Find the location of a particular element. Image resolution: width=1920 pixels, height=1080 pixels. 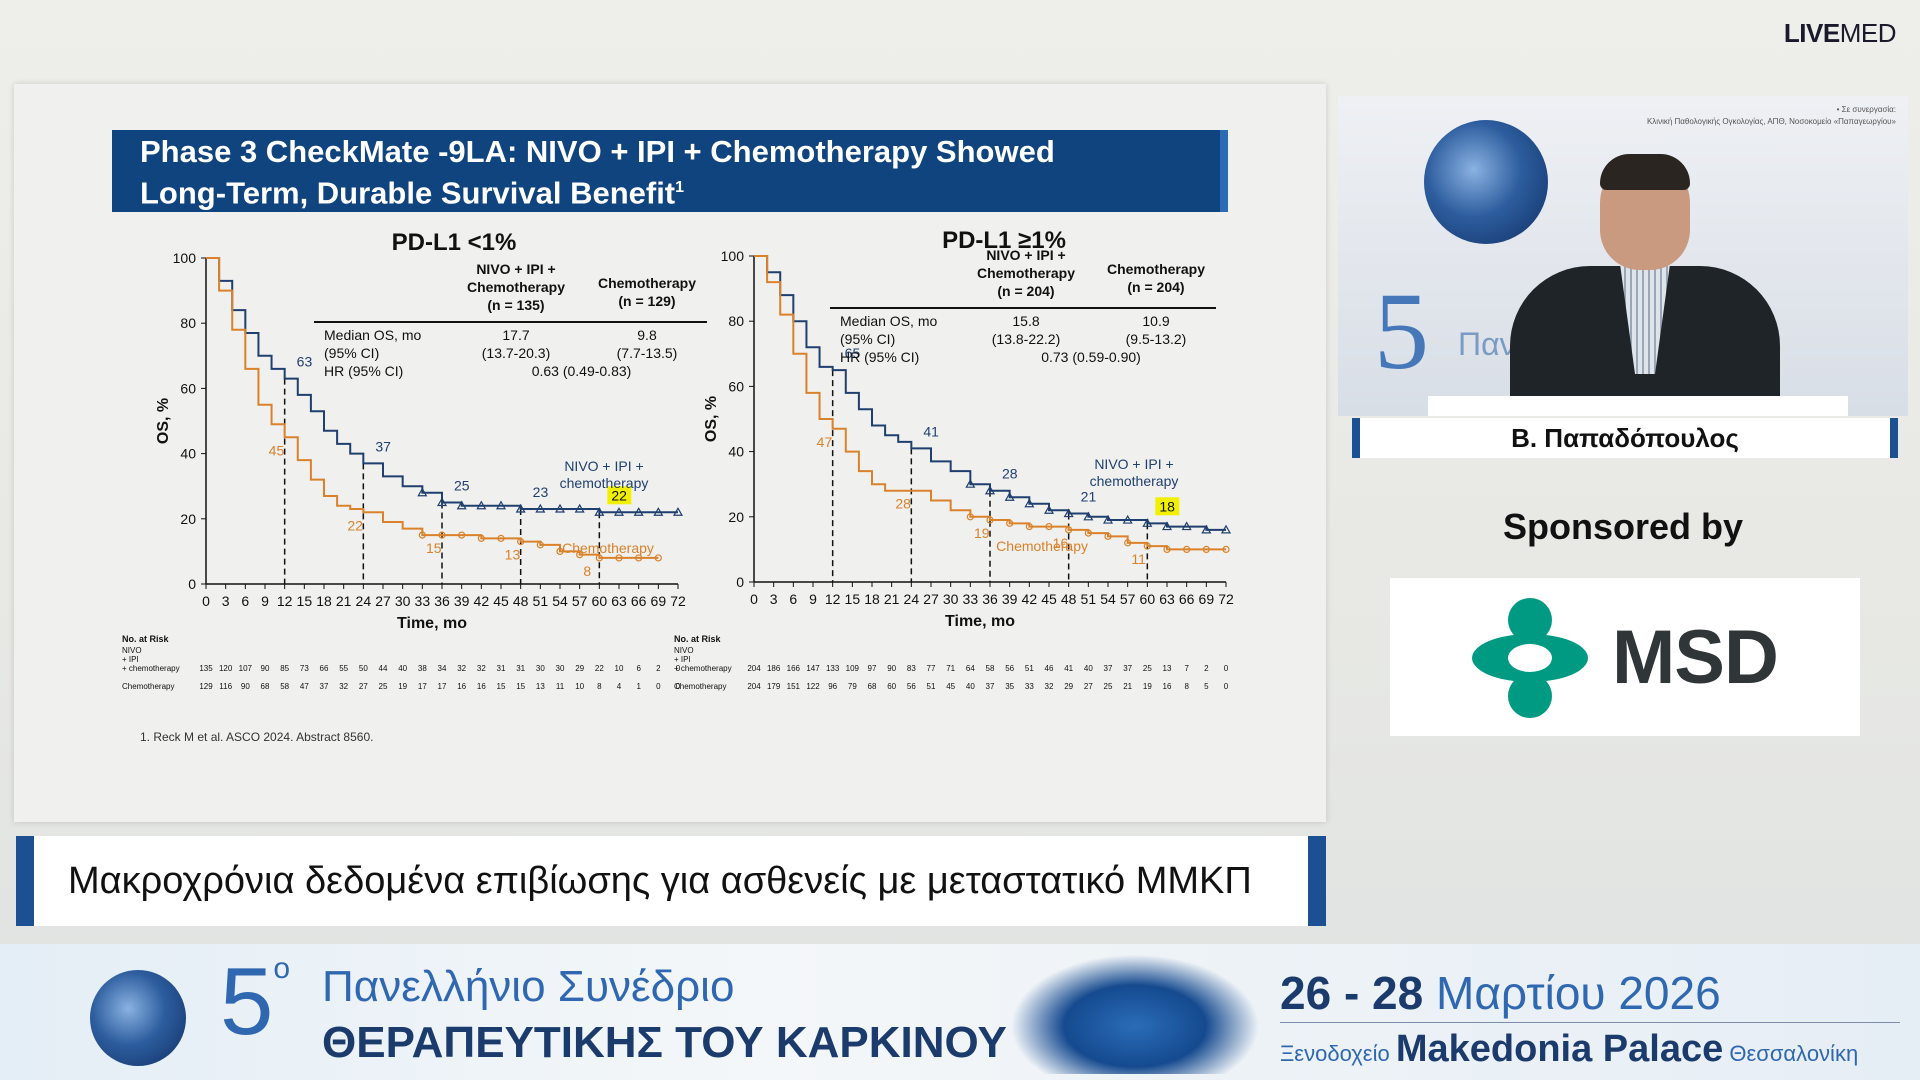

chart1-table-col1-header: NIVO + IPI + is located at coordinates (515, 269).